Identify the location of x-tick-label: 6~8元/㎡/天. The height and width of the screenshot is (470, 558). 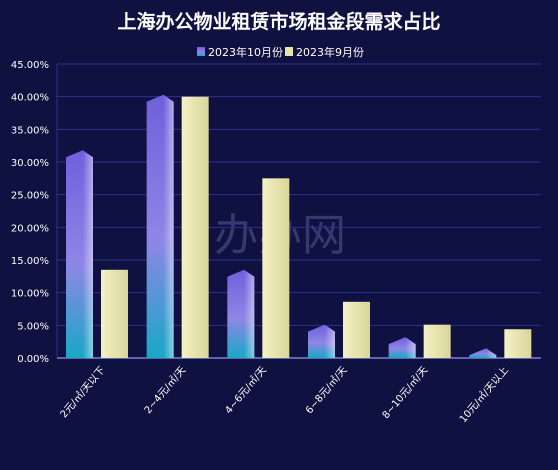
(326, 390).